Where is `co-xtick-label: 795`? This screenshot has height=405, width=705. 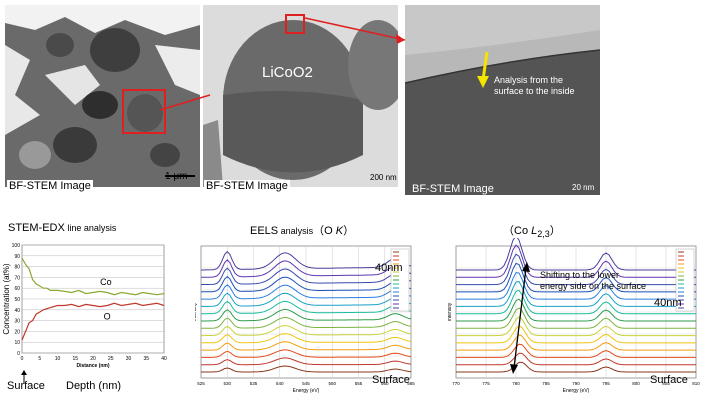
co-xtick-label: 795 is located at coordinates (606, 383).